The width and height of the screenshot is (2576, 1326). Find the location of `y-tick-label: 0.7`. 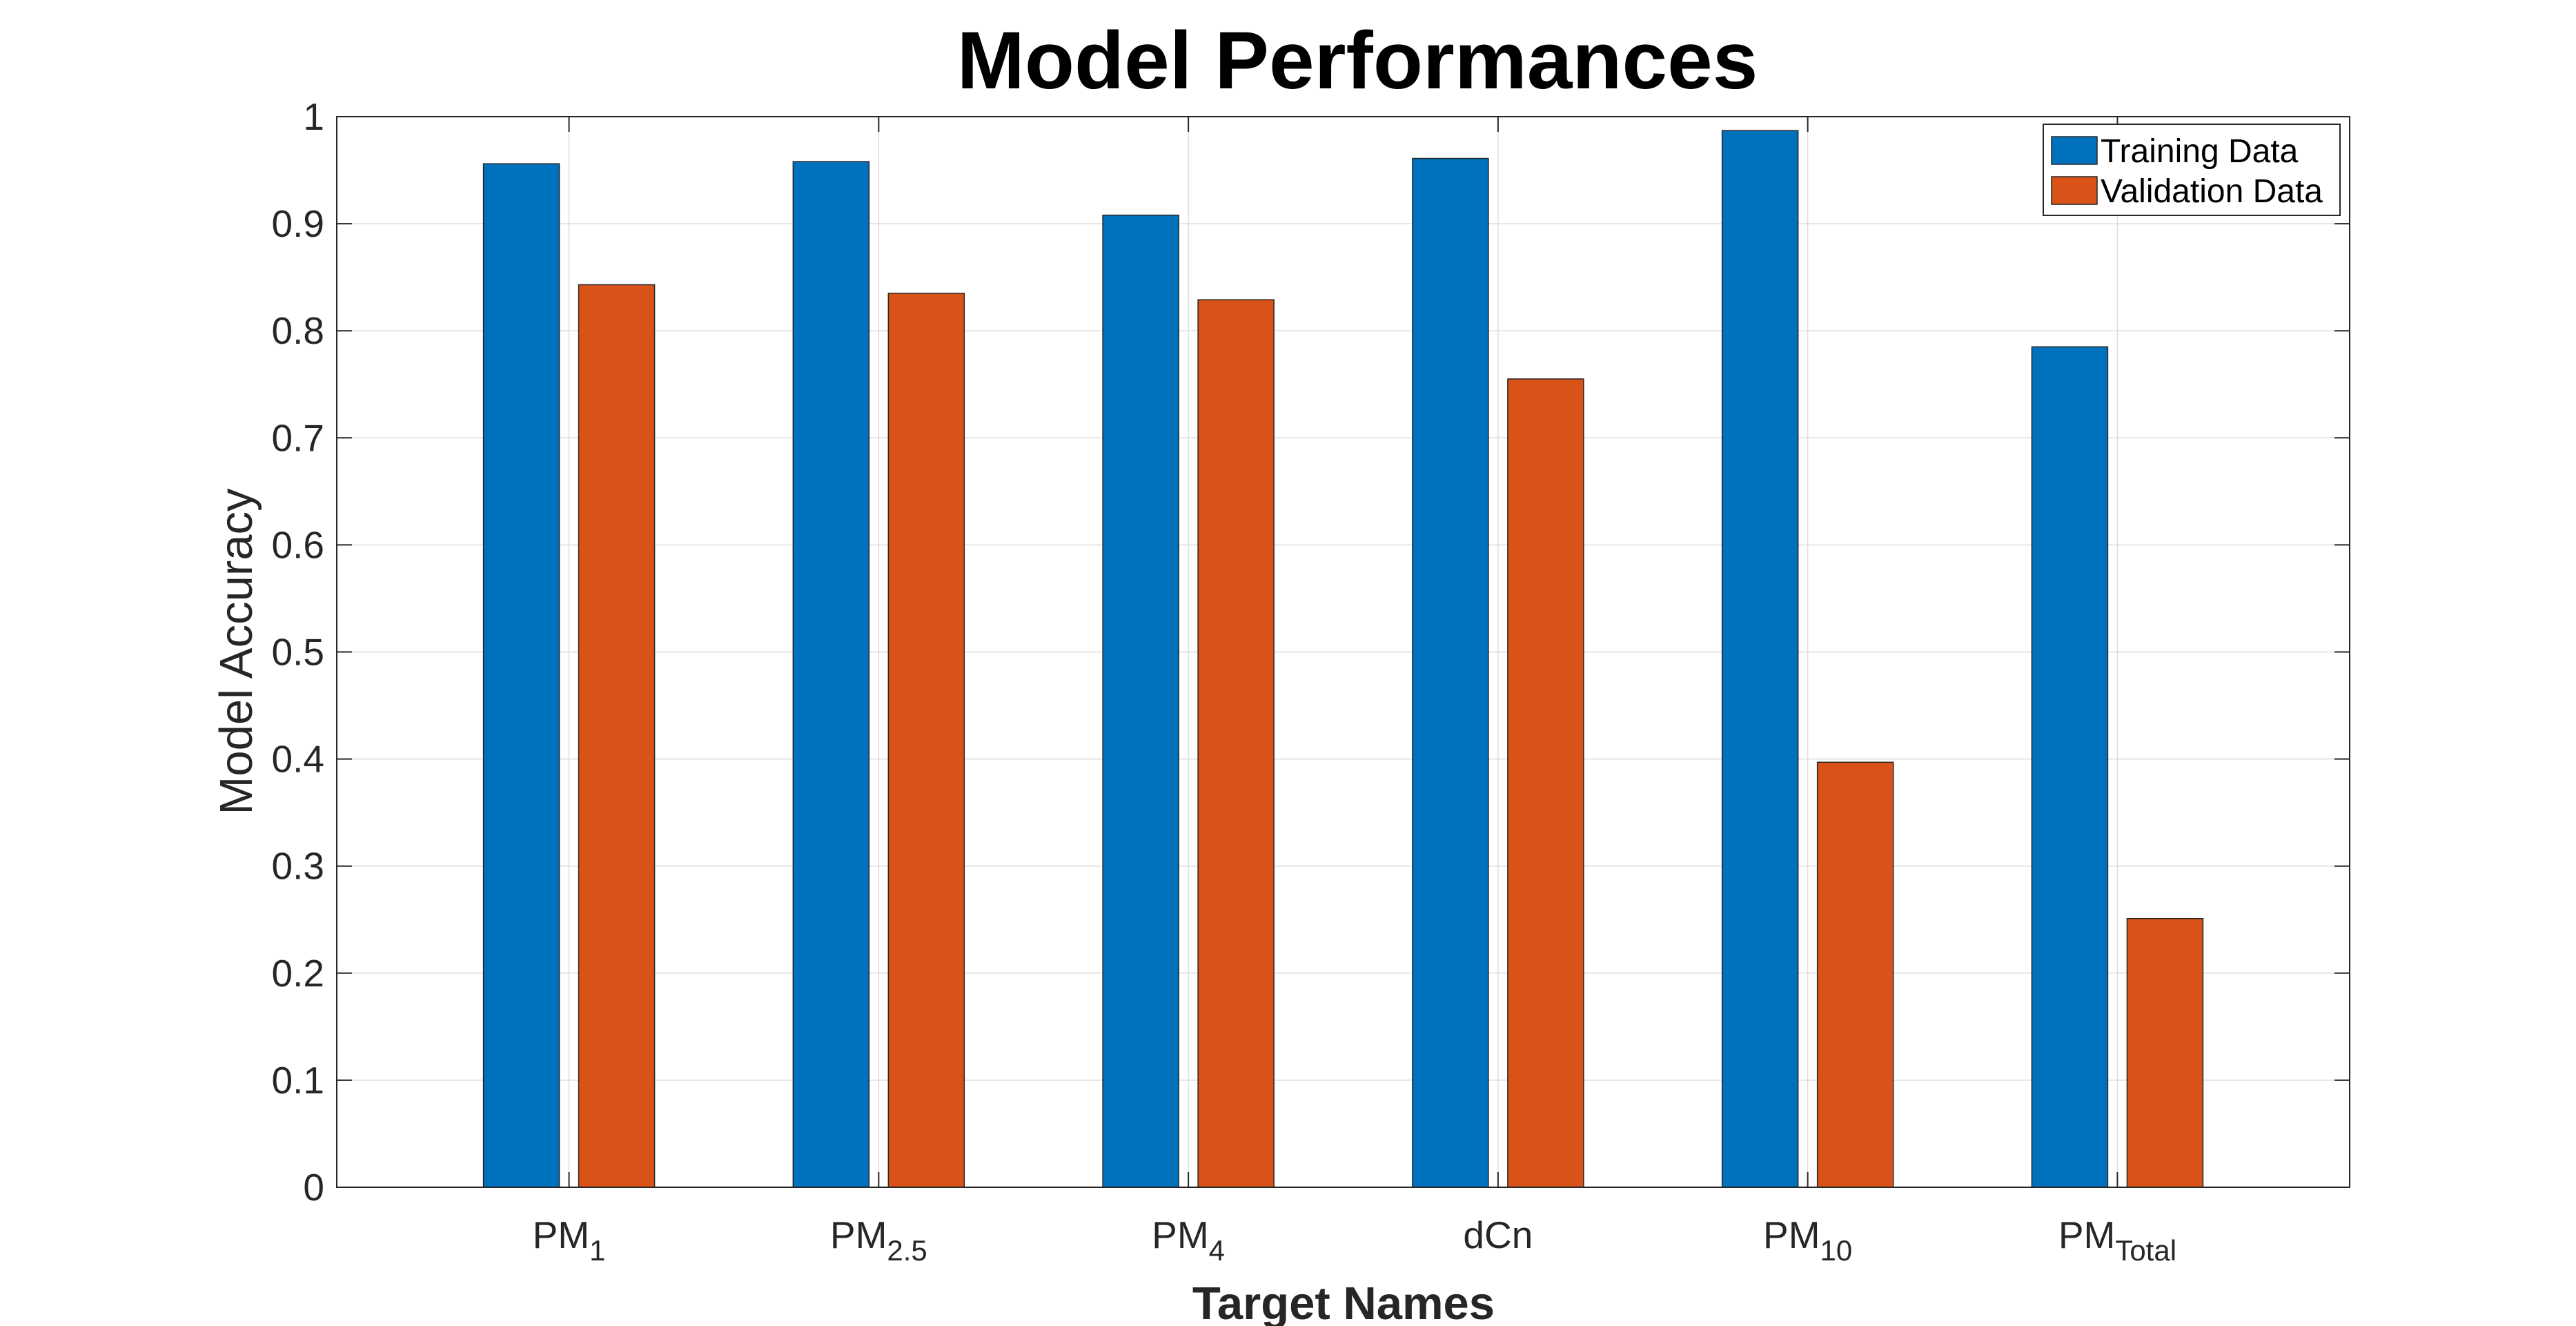

y-tick-label: 0.7 is located at coordinates (298, 437).